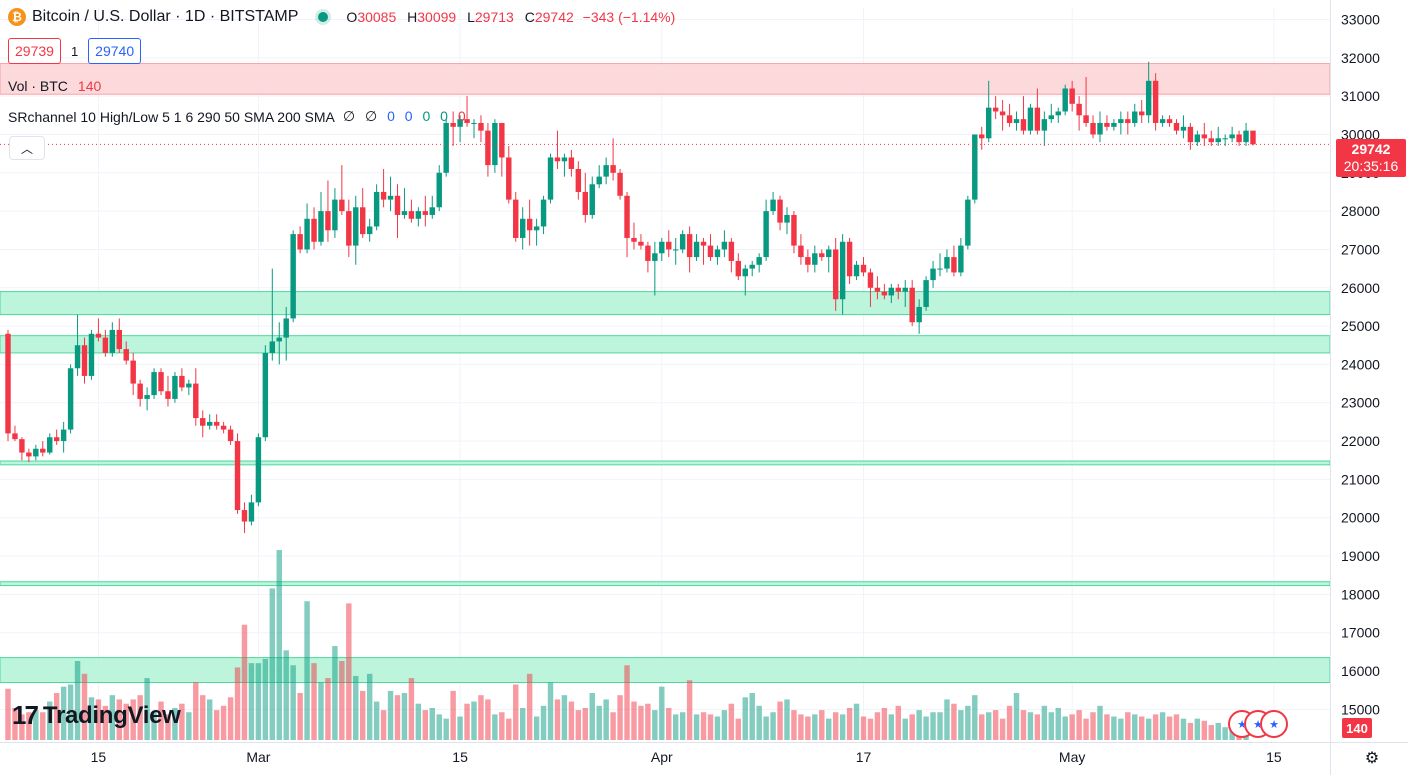 The width and height of the screenshot is (1408, 775). I want to click on volume-legend: Vol · BTC 140, so click(54, 86).